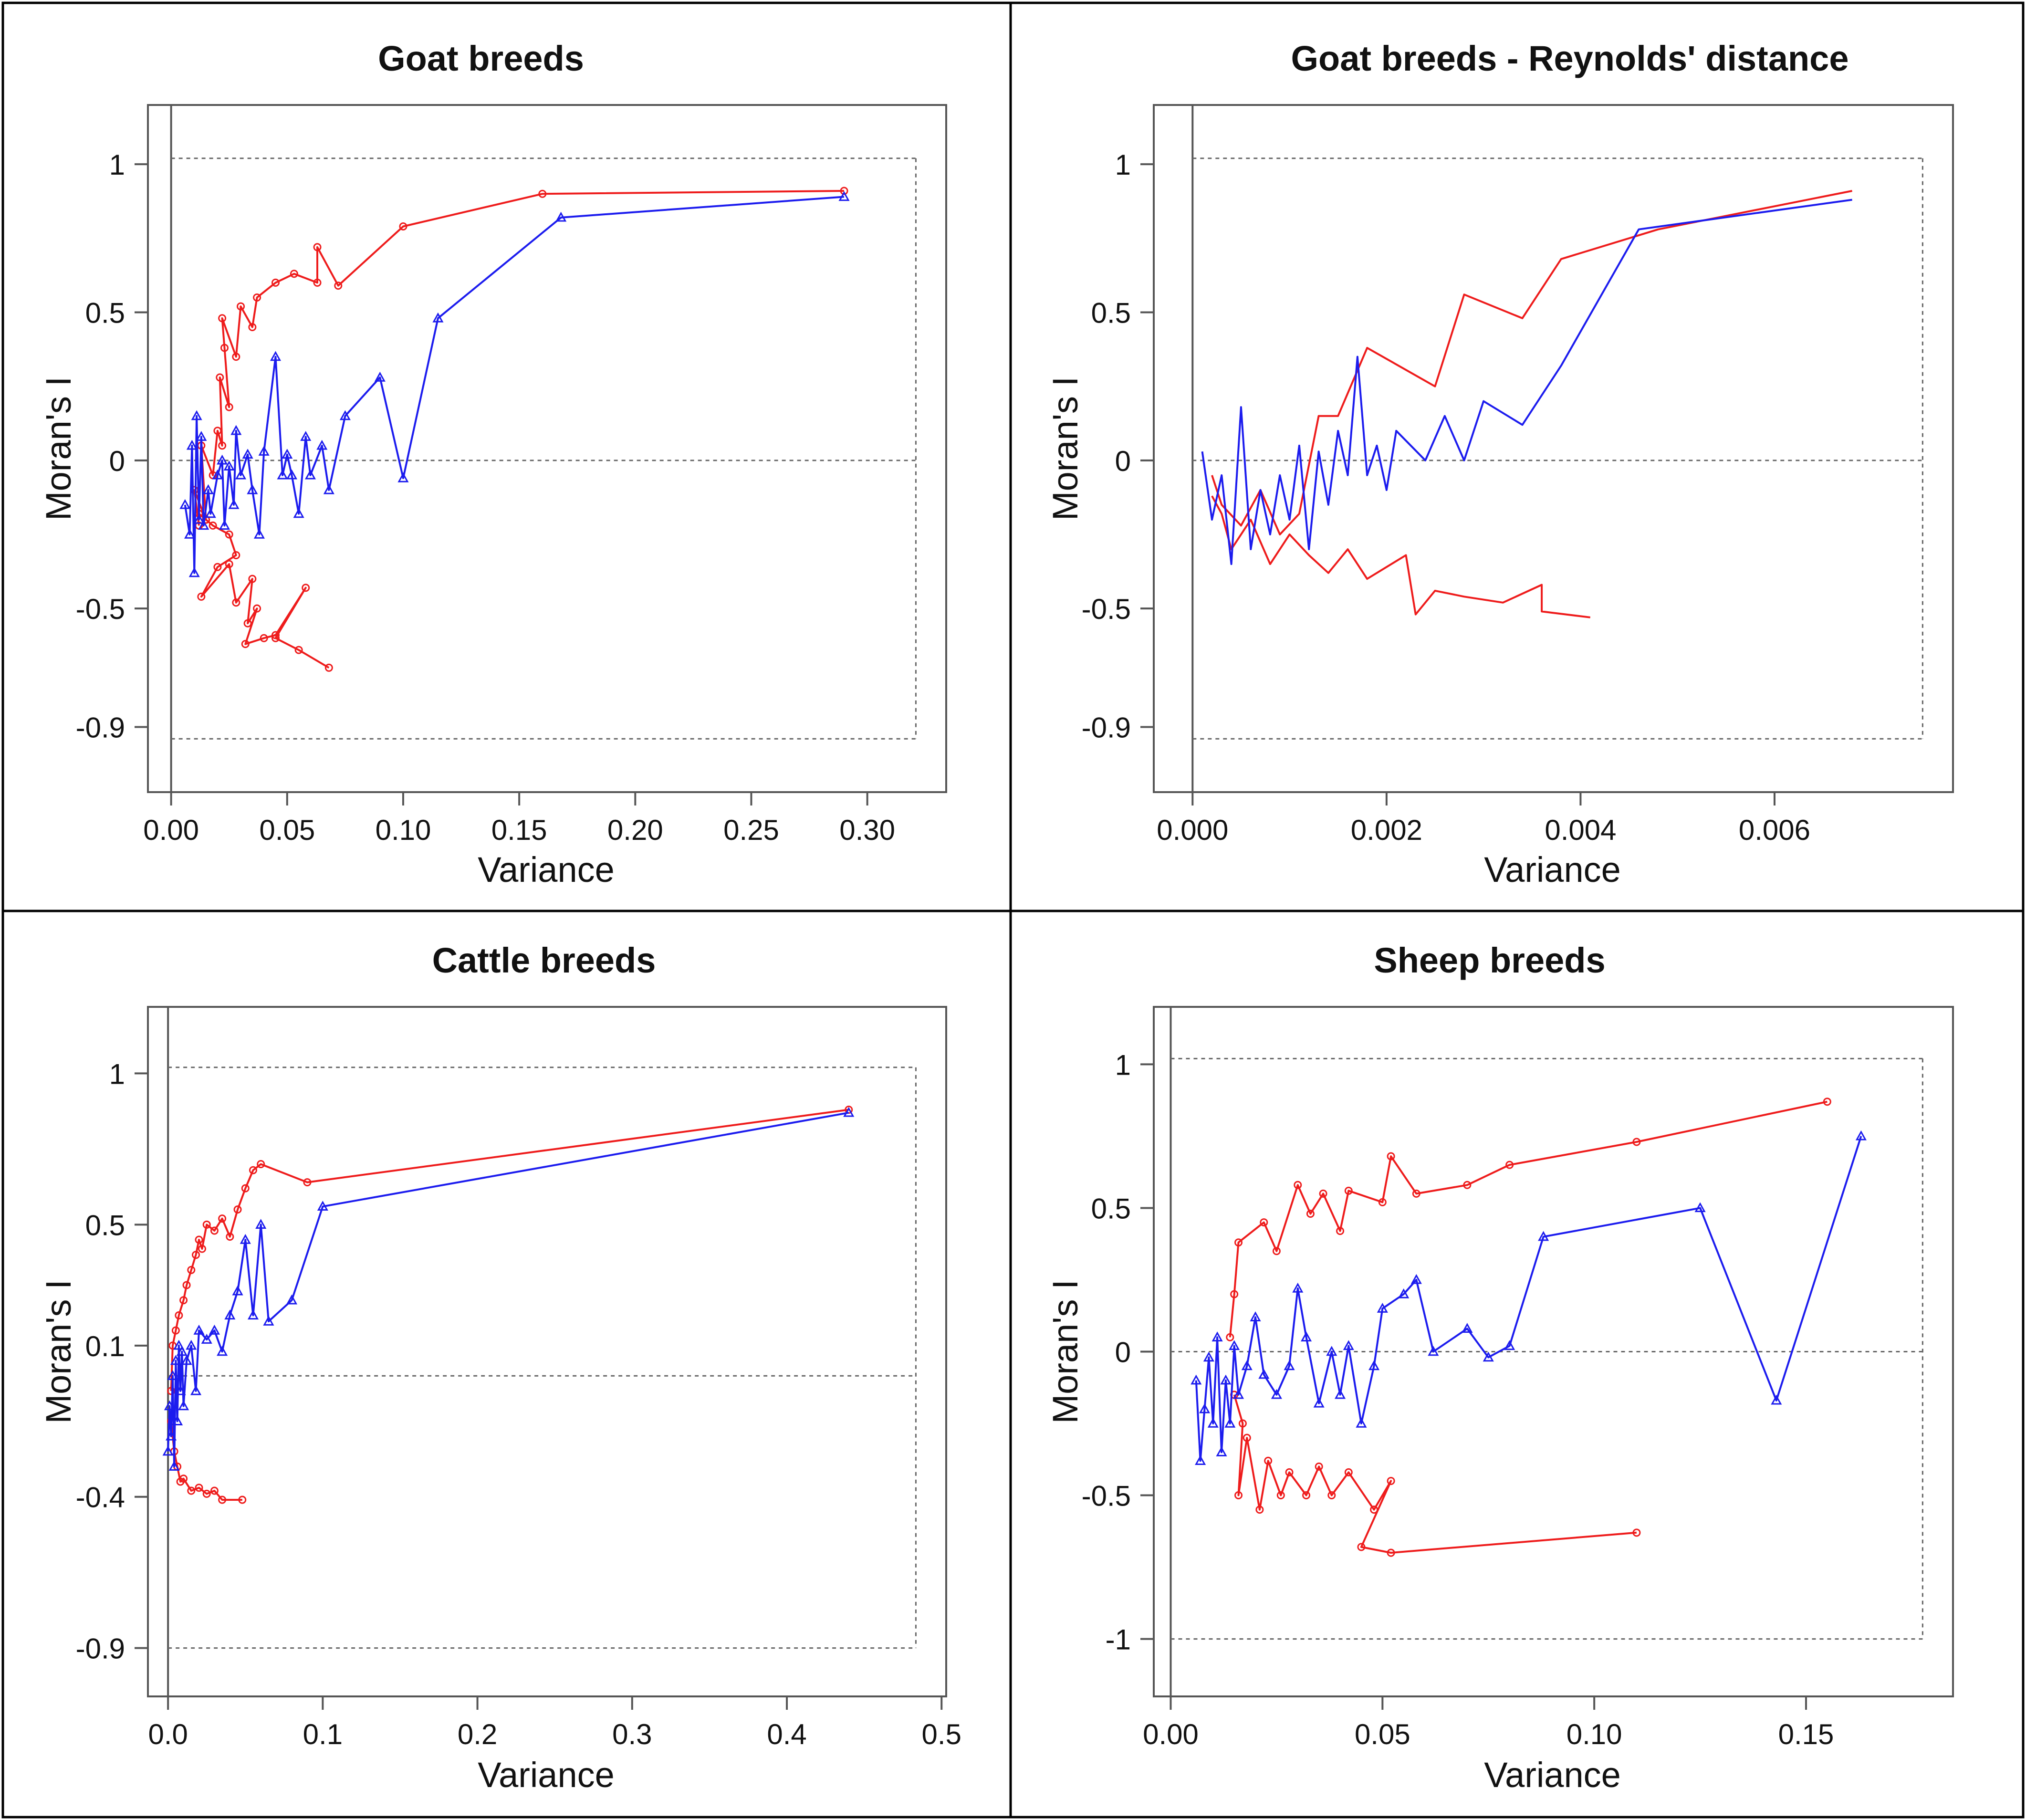 The height and width of the screenshot is (1820, 2026). Describe the element at coordinates (519, 358) in the screenshot. I see `series-line-upper-bound` at that location.